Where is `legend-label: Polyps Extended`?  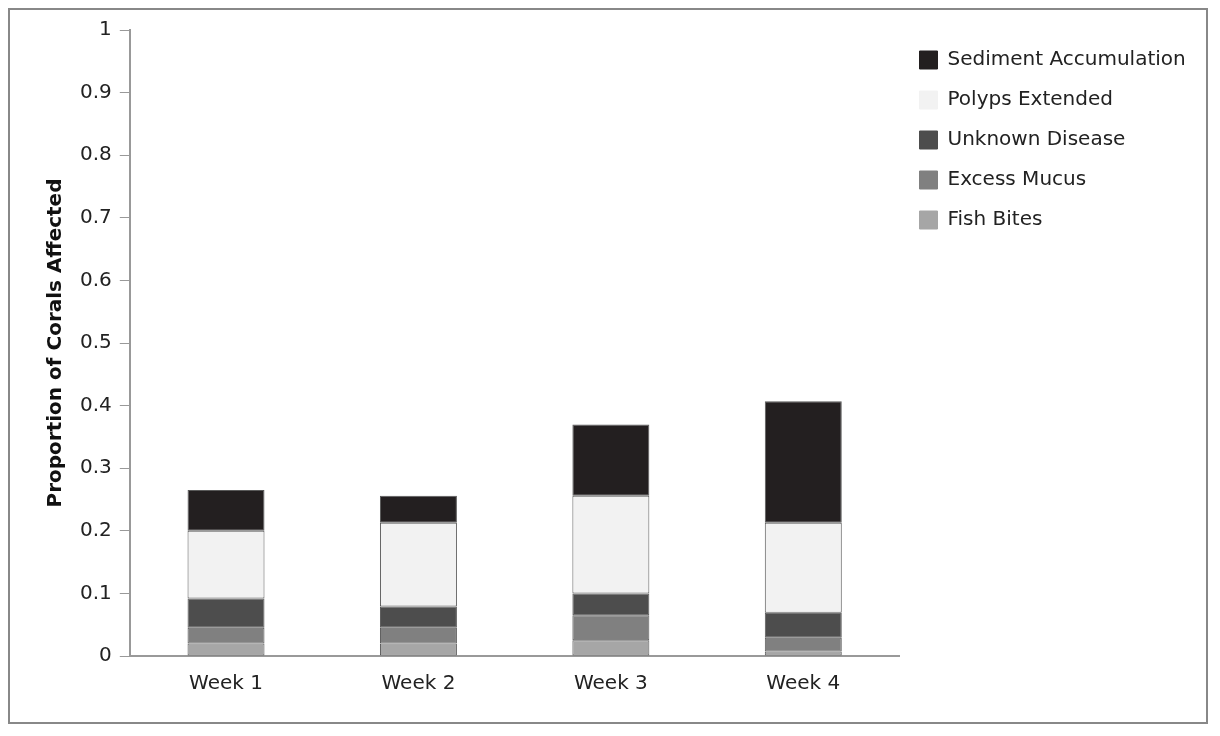 legend-label: Polyps Extended is located at coordinates (1030, 98).